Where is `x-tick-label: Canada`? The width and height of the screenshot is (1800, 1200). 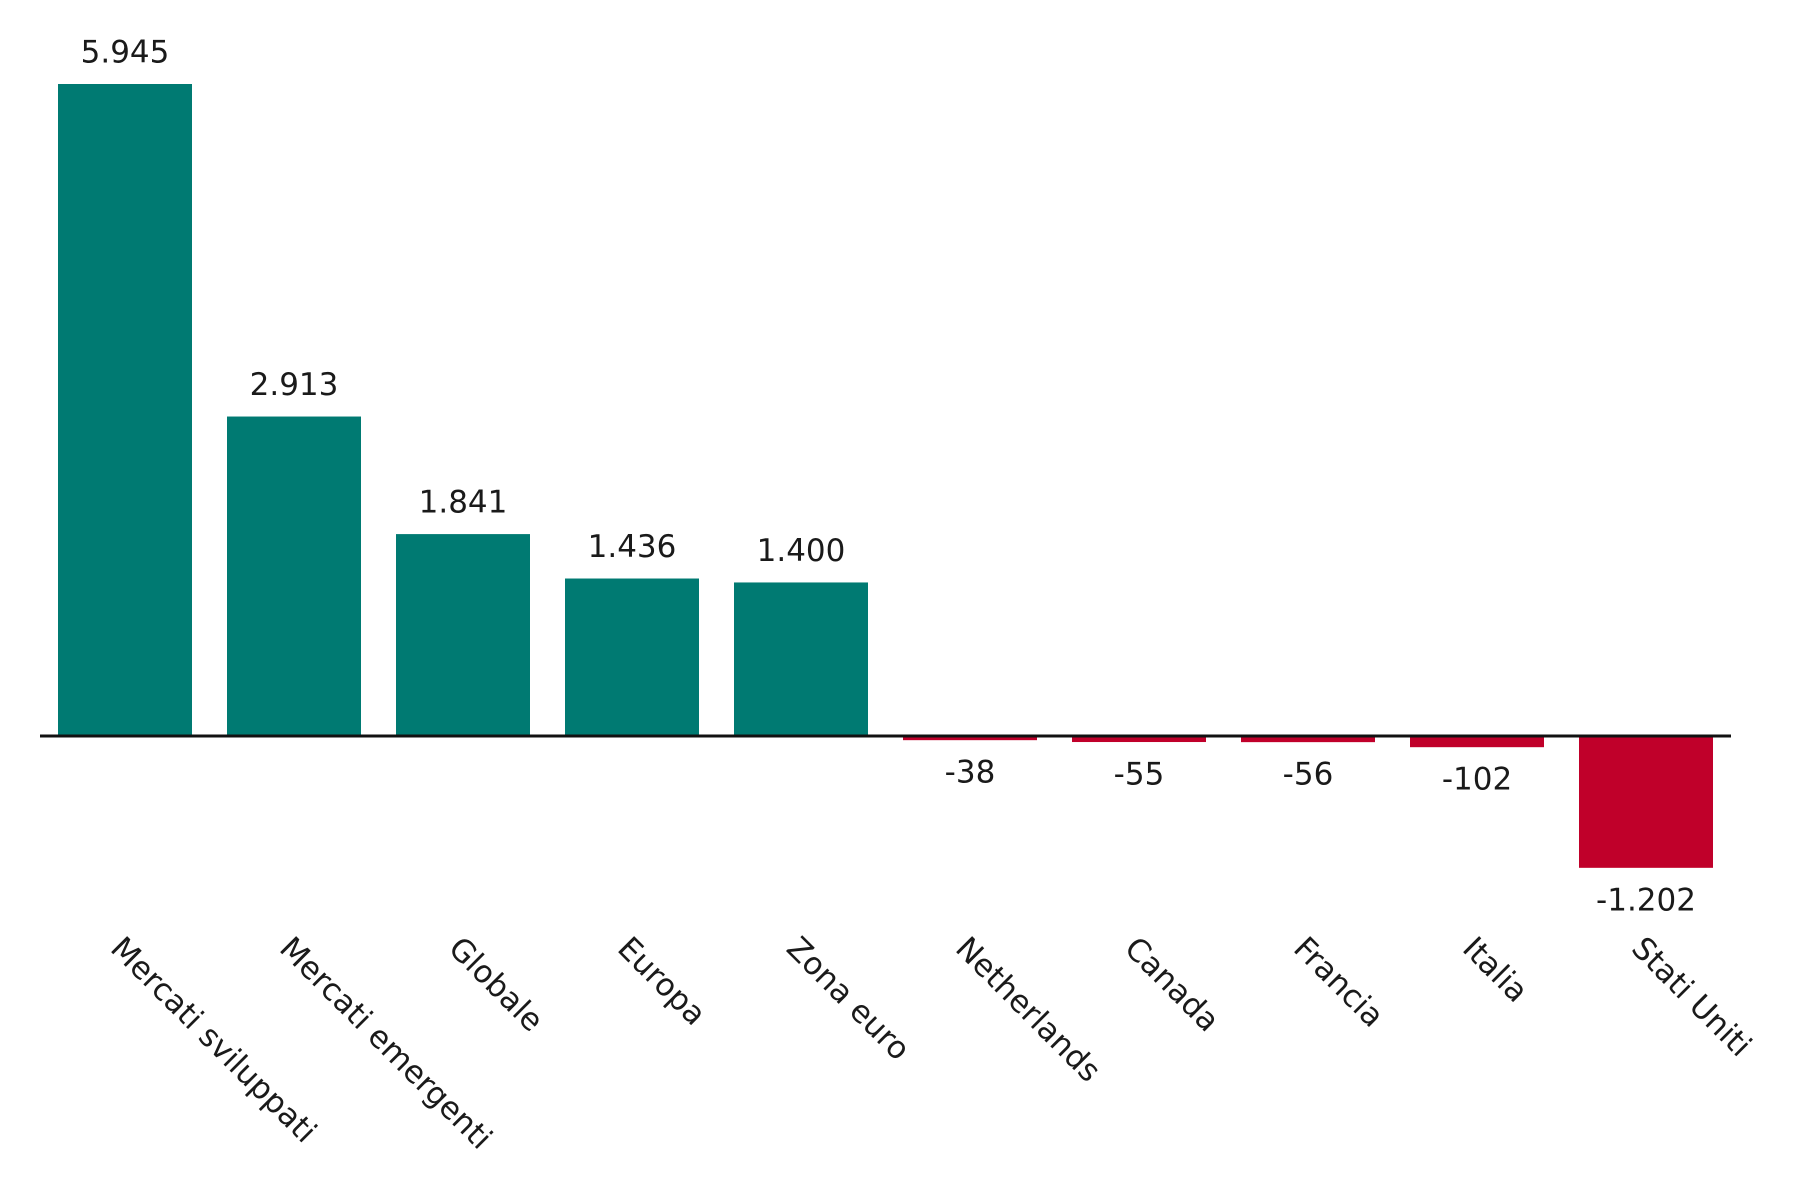 x-tick-label: Canada is located at coordinates (1171, 984).